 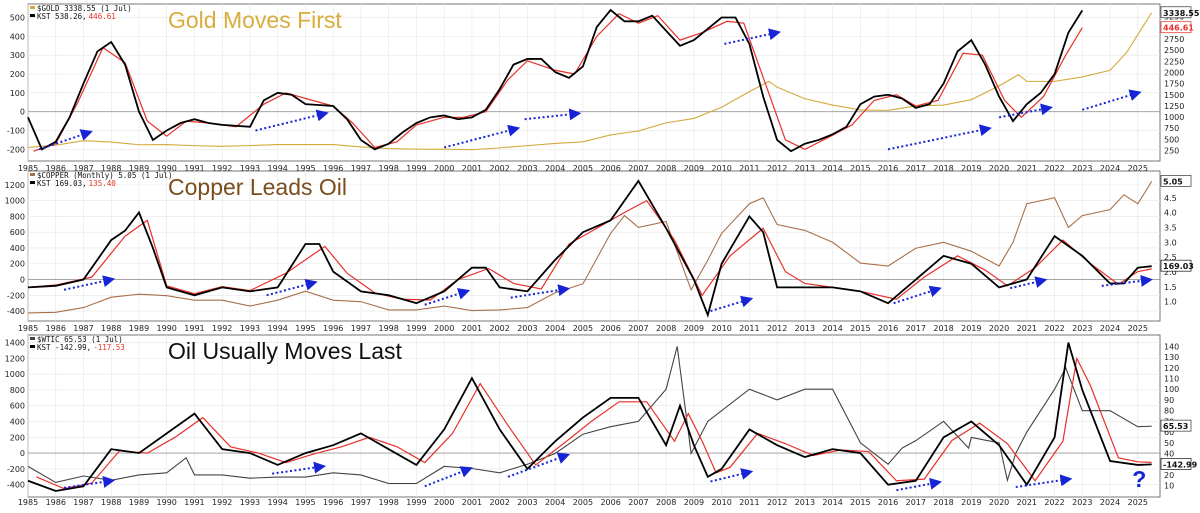 What do you see at coordinates (76, 16) in the screenshot?
I see `legend-kst-text: KST 538.26, 446.61` at bounding box center [76, 16].